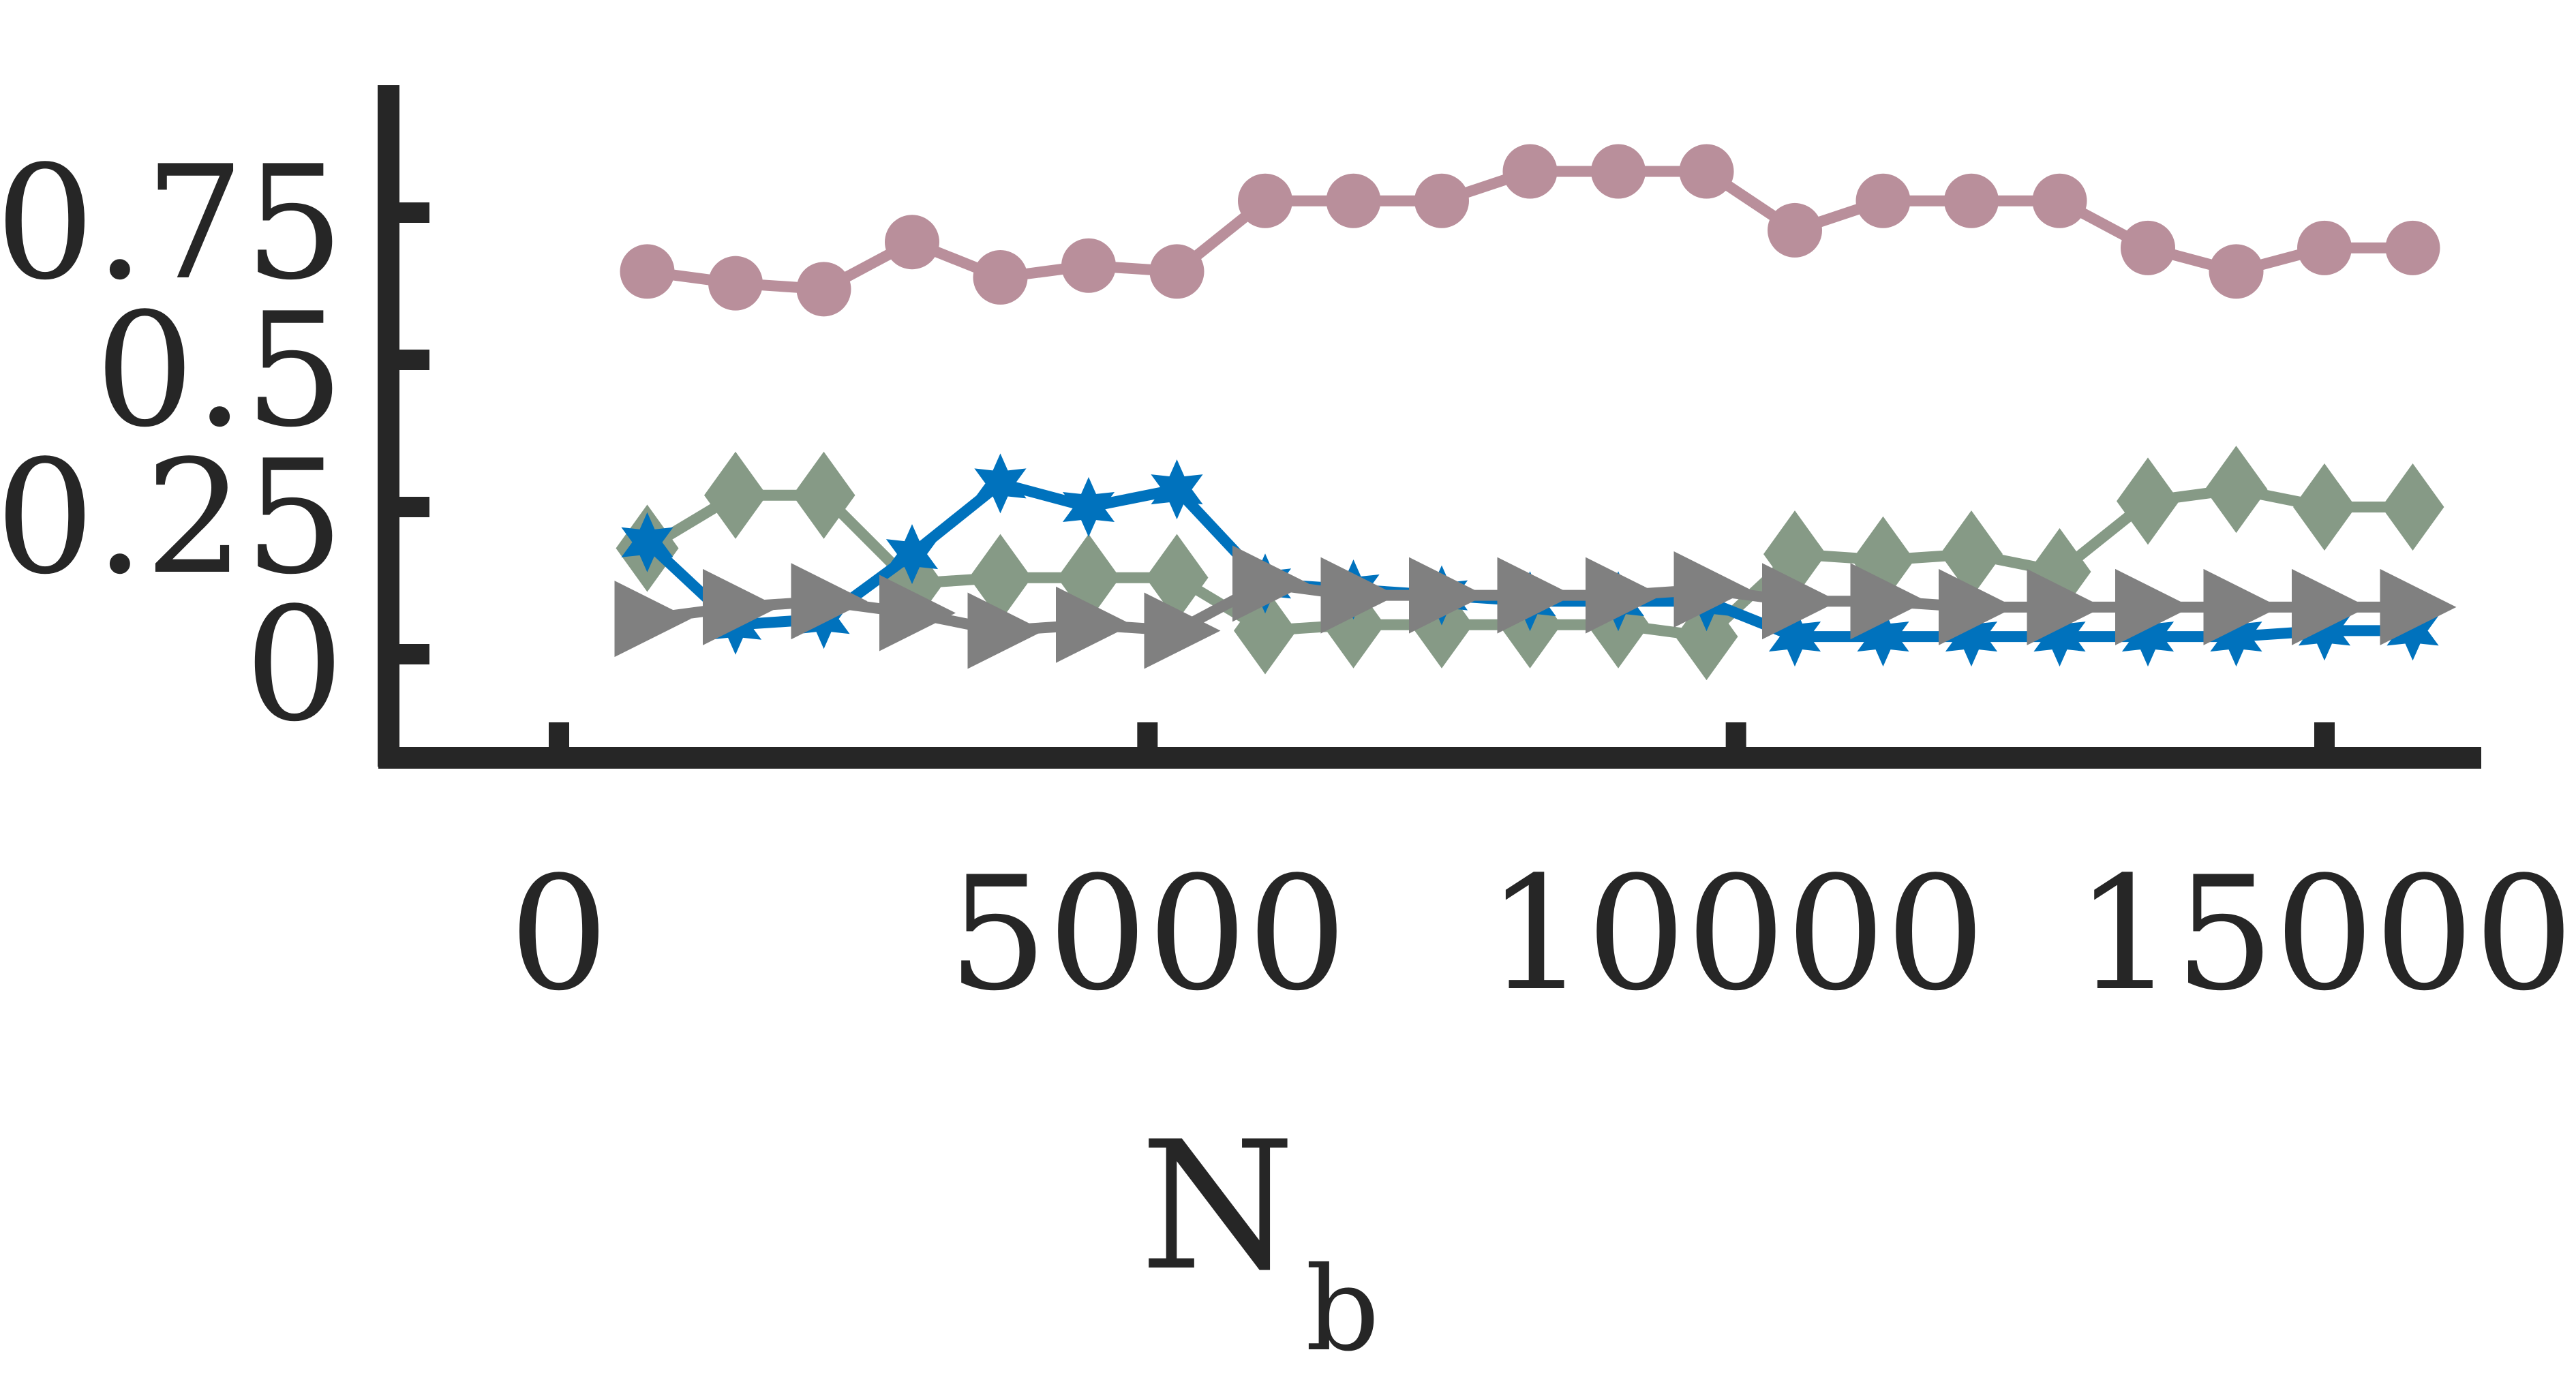 The height and width of the screenshot is (1397, 2576). I want to click on y-tick-label: 0, so click(294, 665).